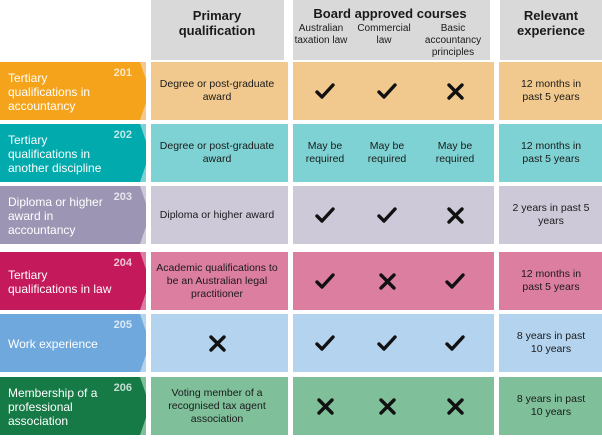 The image size is (602, 440). I want to click on row-label-text: Diploma or higher award in accountancy, so click(55, 216).